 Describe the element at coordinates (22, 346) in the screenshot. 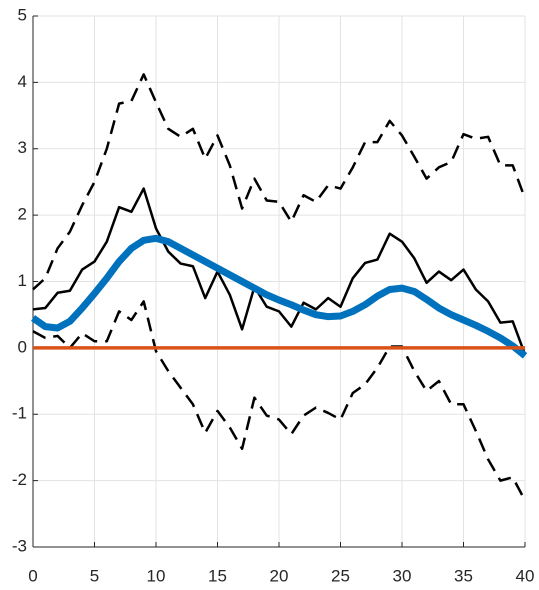

I see `y-tick-label: 0` at that location.